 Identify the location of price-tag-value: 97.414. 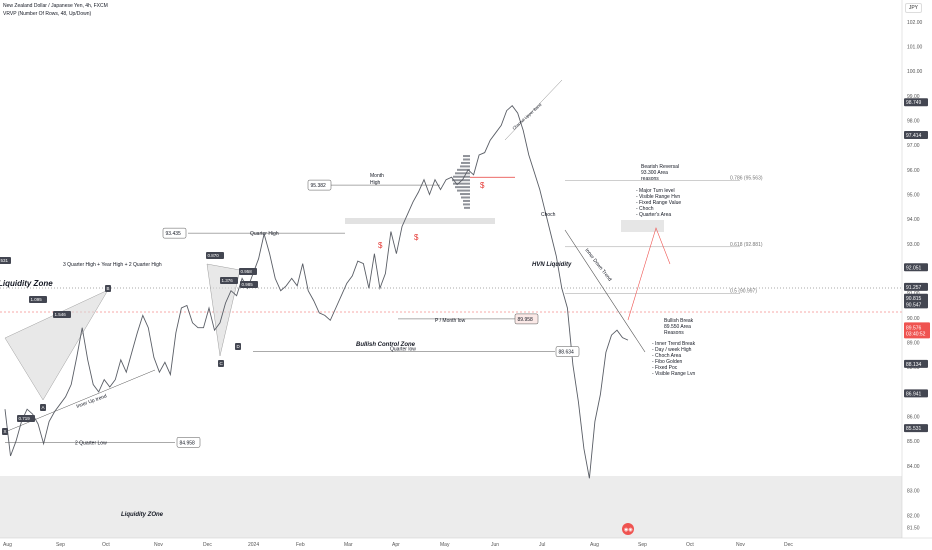
(914, 136).